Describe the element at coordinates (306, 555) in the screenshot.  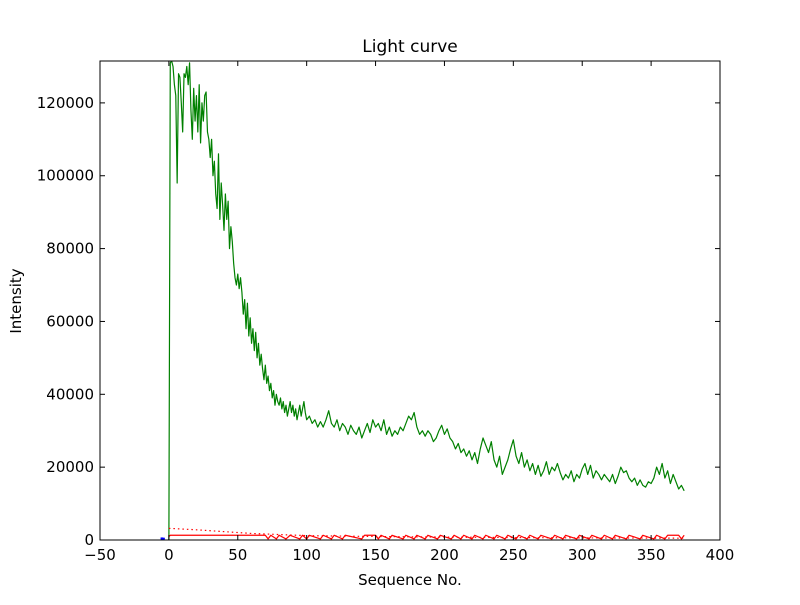
I see `x-tick-label: 100` at that location.